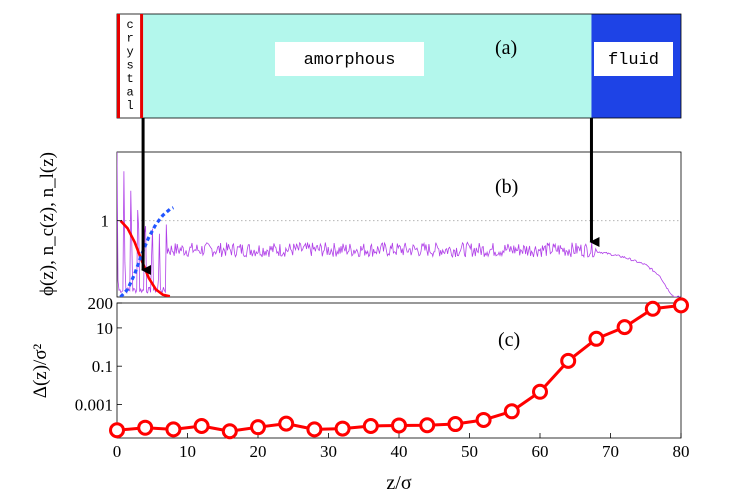 This screenshot has width=747, height=504. Describe the element at coordinates (102, 366) in the screenshot. I see `panel-c-ytick-label: 0.1` at that location.